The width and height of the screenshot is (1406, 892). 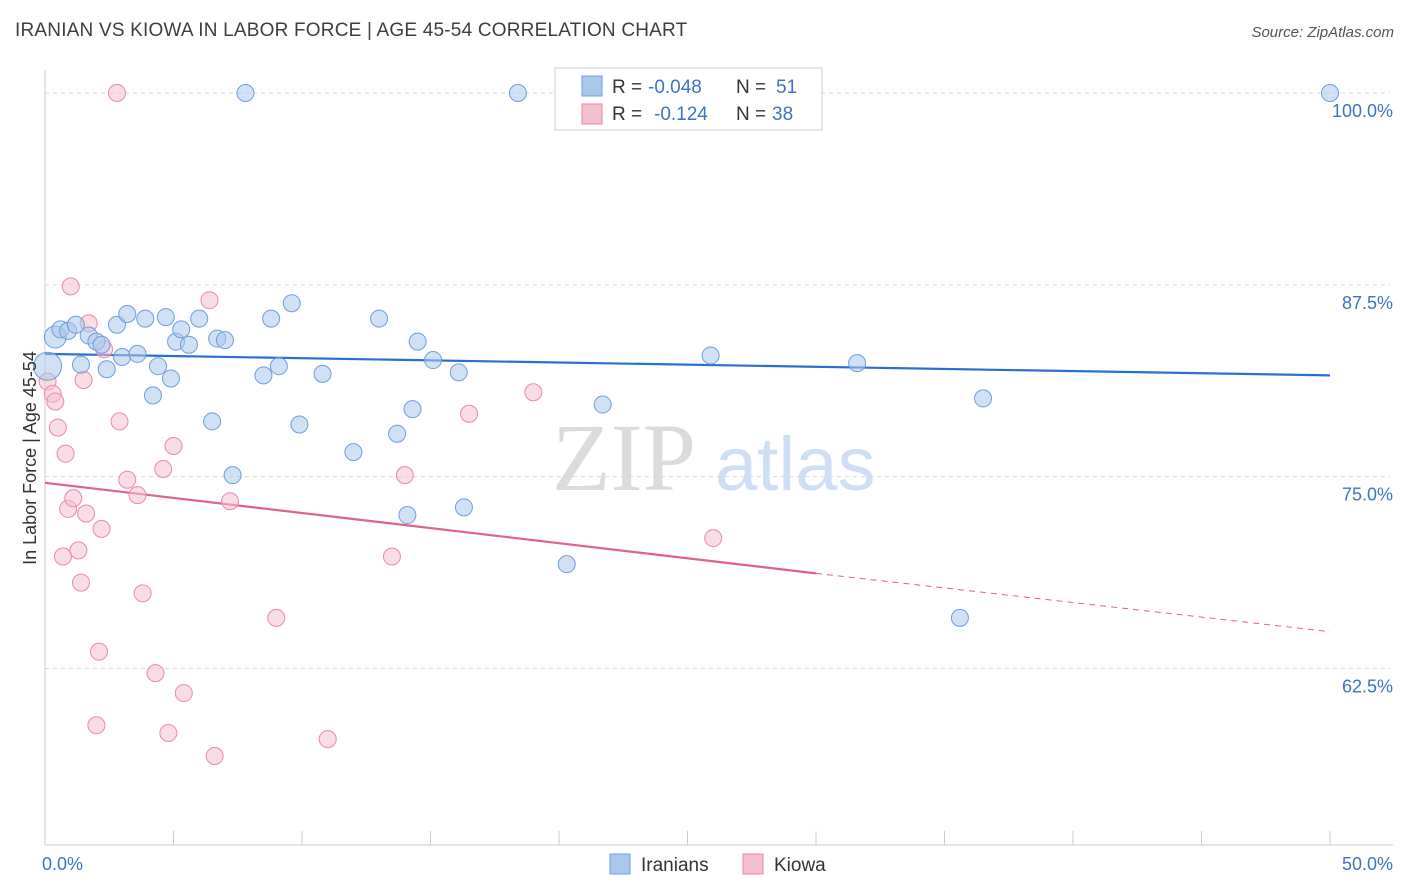 I want to click on trend-line-kiowa, so click(x=430, y=528).